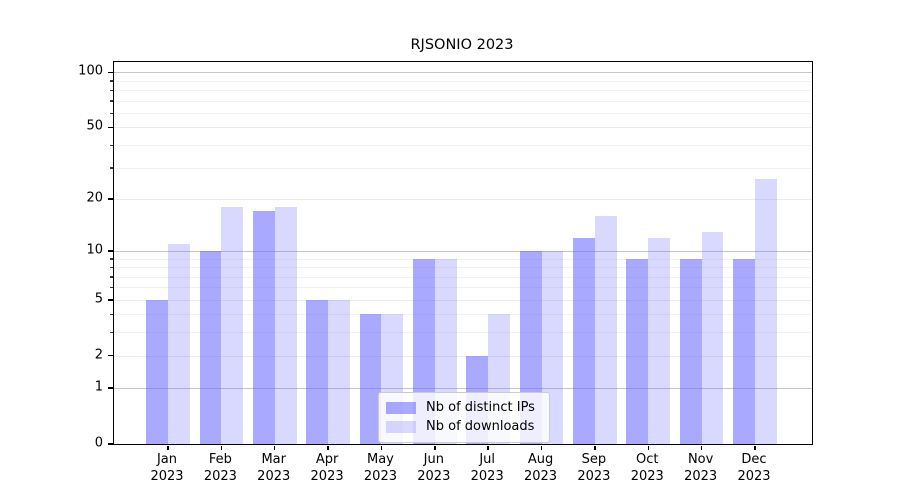 Image resolution: width=900 pixels, height=500 pixels. I want to click on x-tick-label-oct: Oct 2023, so click(647, 468).